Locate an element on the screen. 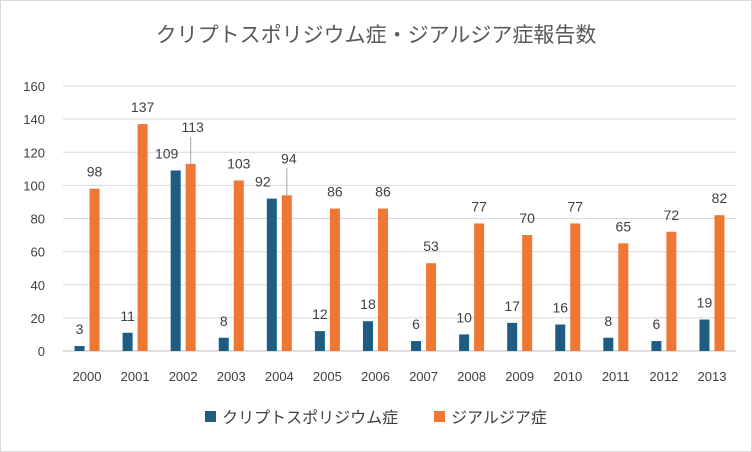  bar-series1-2003 is located at coordinates (238, 265).